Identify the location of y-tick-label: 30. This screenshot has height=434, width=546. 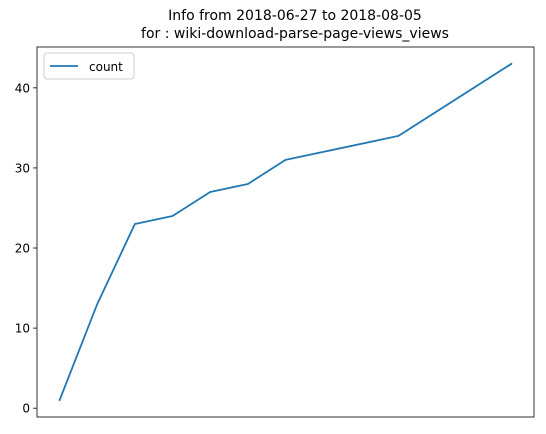
(22, 168).